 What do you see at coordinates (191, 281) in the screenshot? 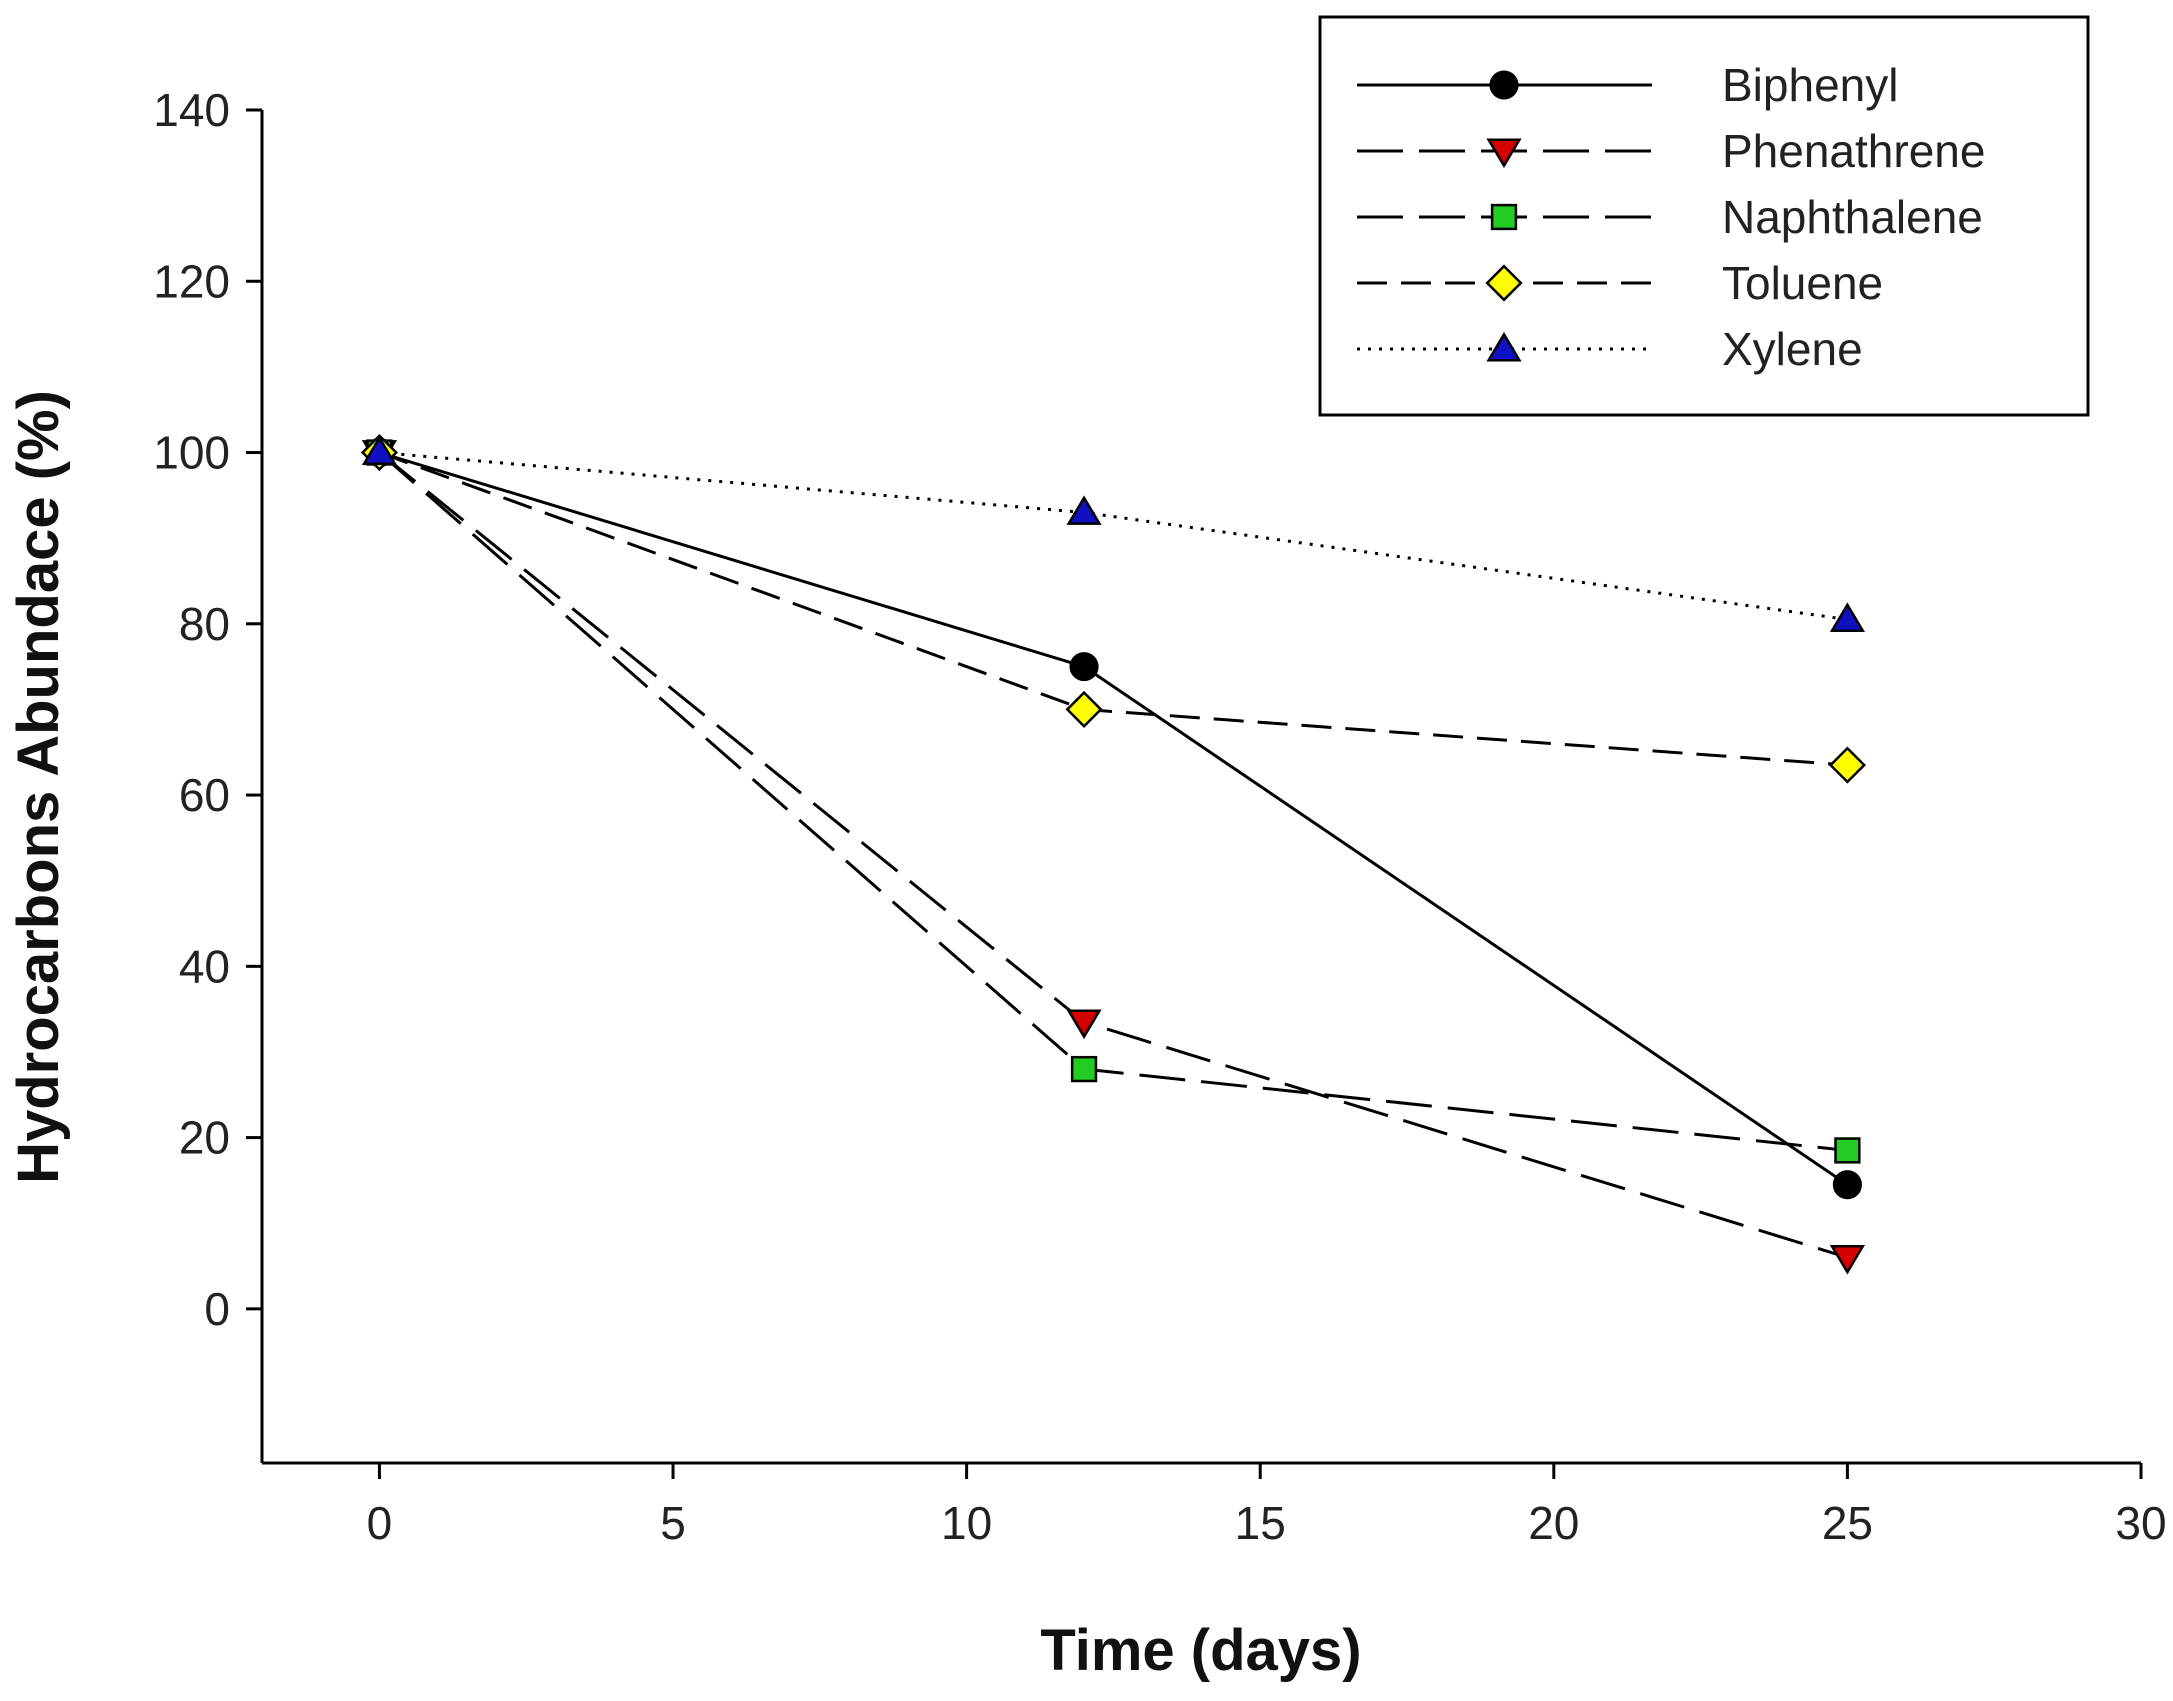
I see `y-tick-label: 120` at bounding box center [191, 281].